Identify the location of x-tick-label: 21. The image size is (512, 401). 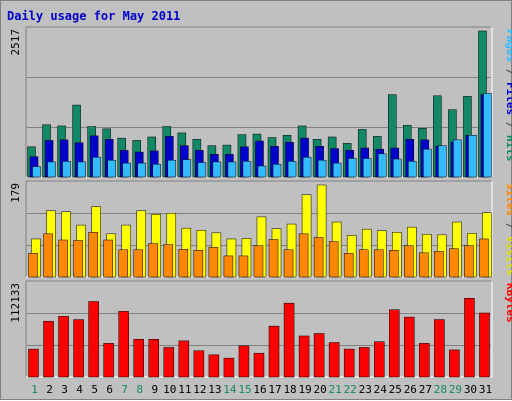
(335, 389).